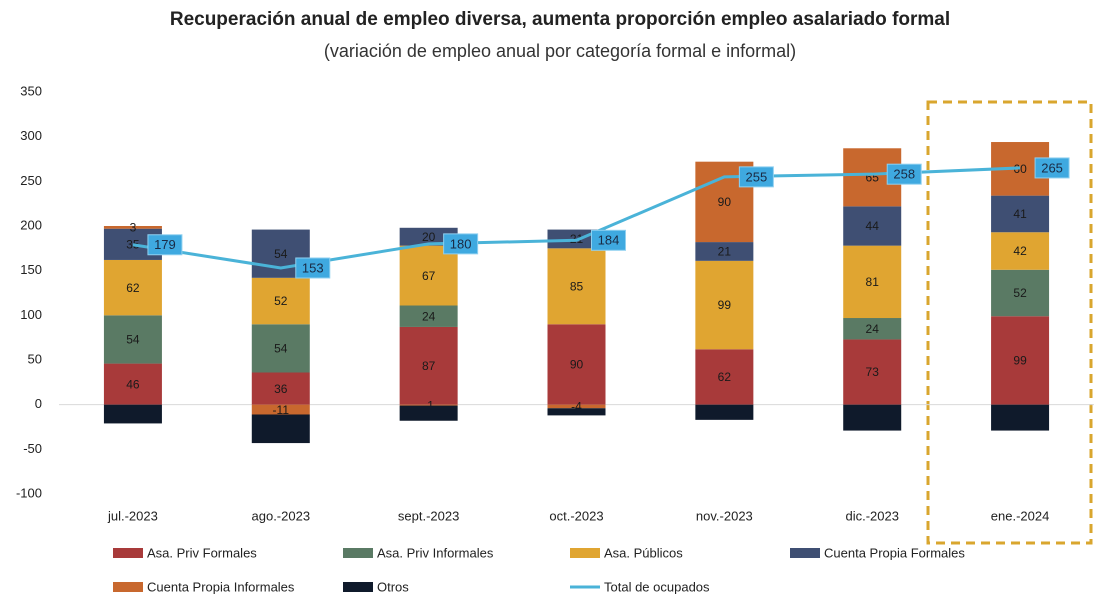 The image size is (1094, 597). I want to click on line-label: 258, so click(904, 174).